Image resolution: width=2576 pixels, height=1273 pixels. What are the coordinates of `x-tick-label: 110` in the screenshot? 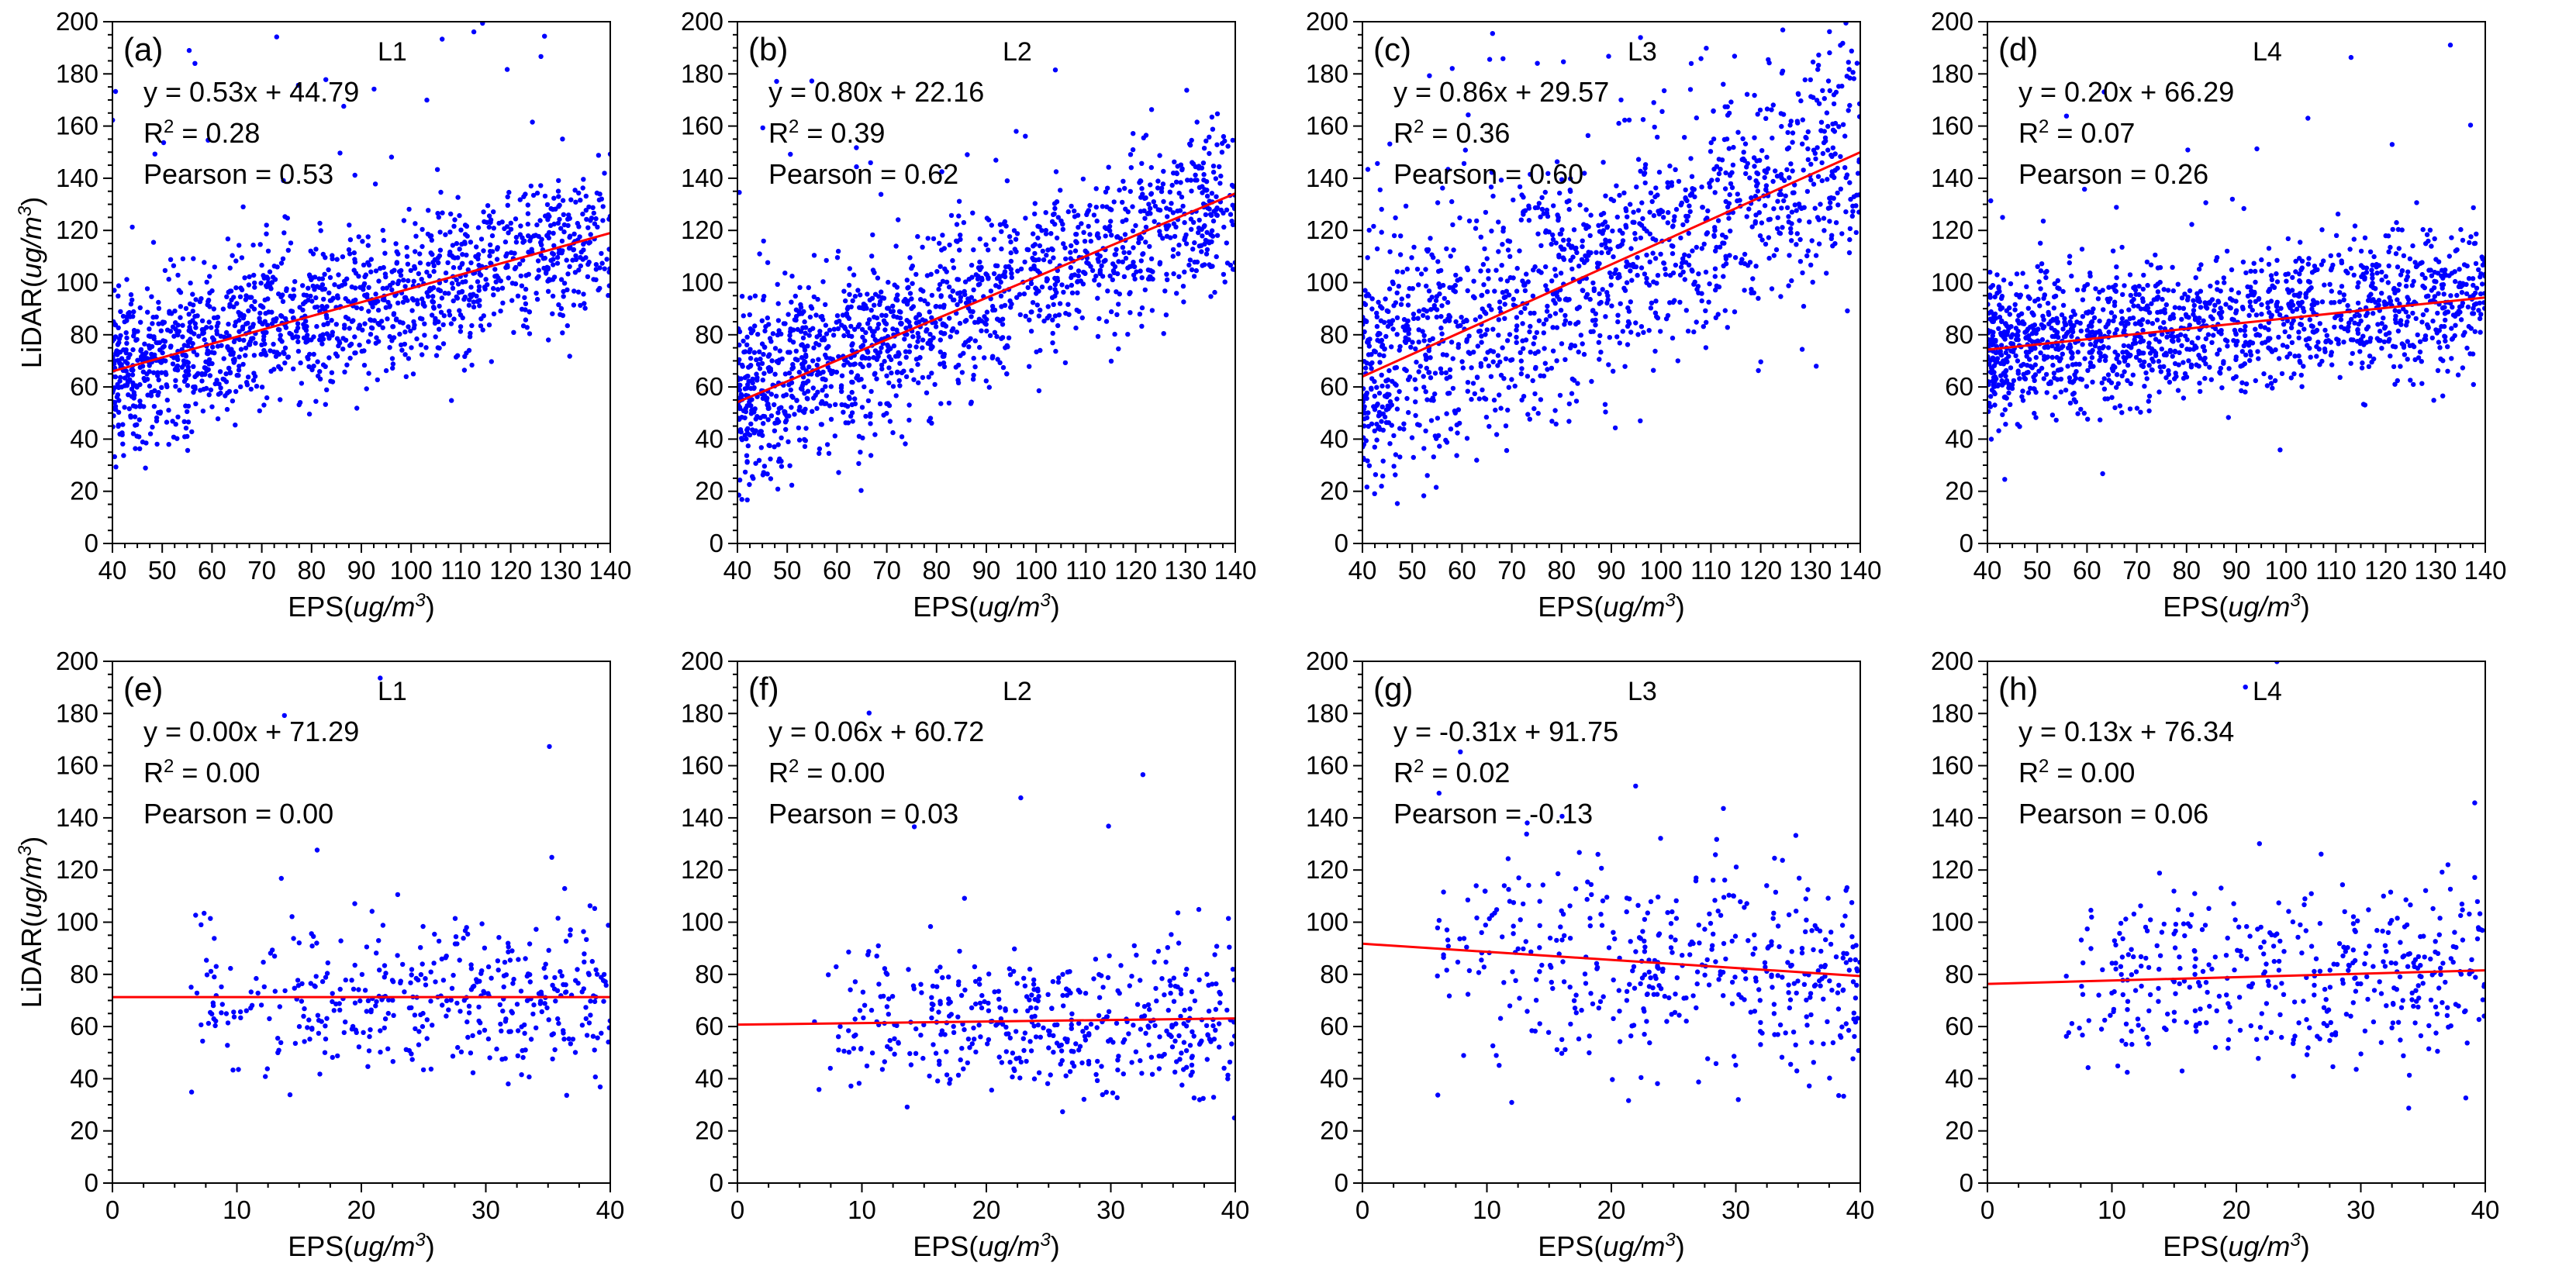 It's located at (1711, 570).